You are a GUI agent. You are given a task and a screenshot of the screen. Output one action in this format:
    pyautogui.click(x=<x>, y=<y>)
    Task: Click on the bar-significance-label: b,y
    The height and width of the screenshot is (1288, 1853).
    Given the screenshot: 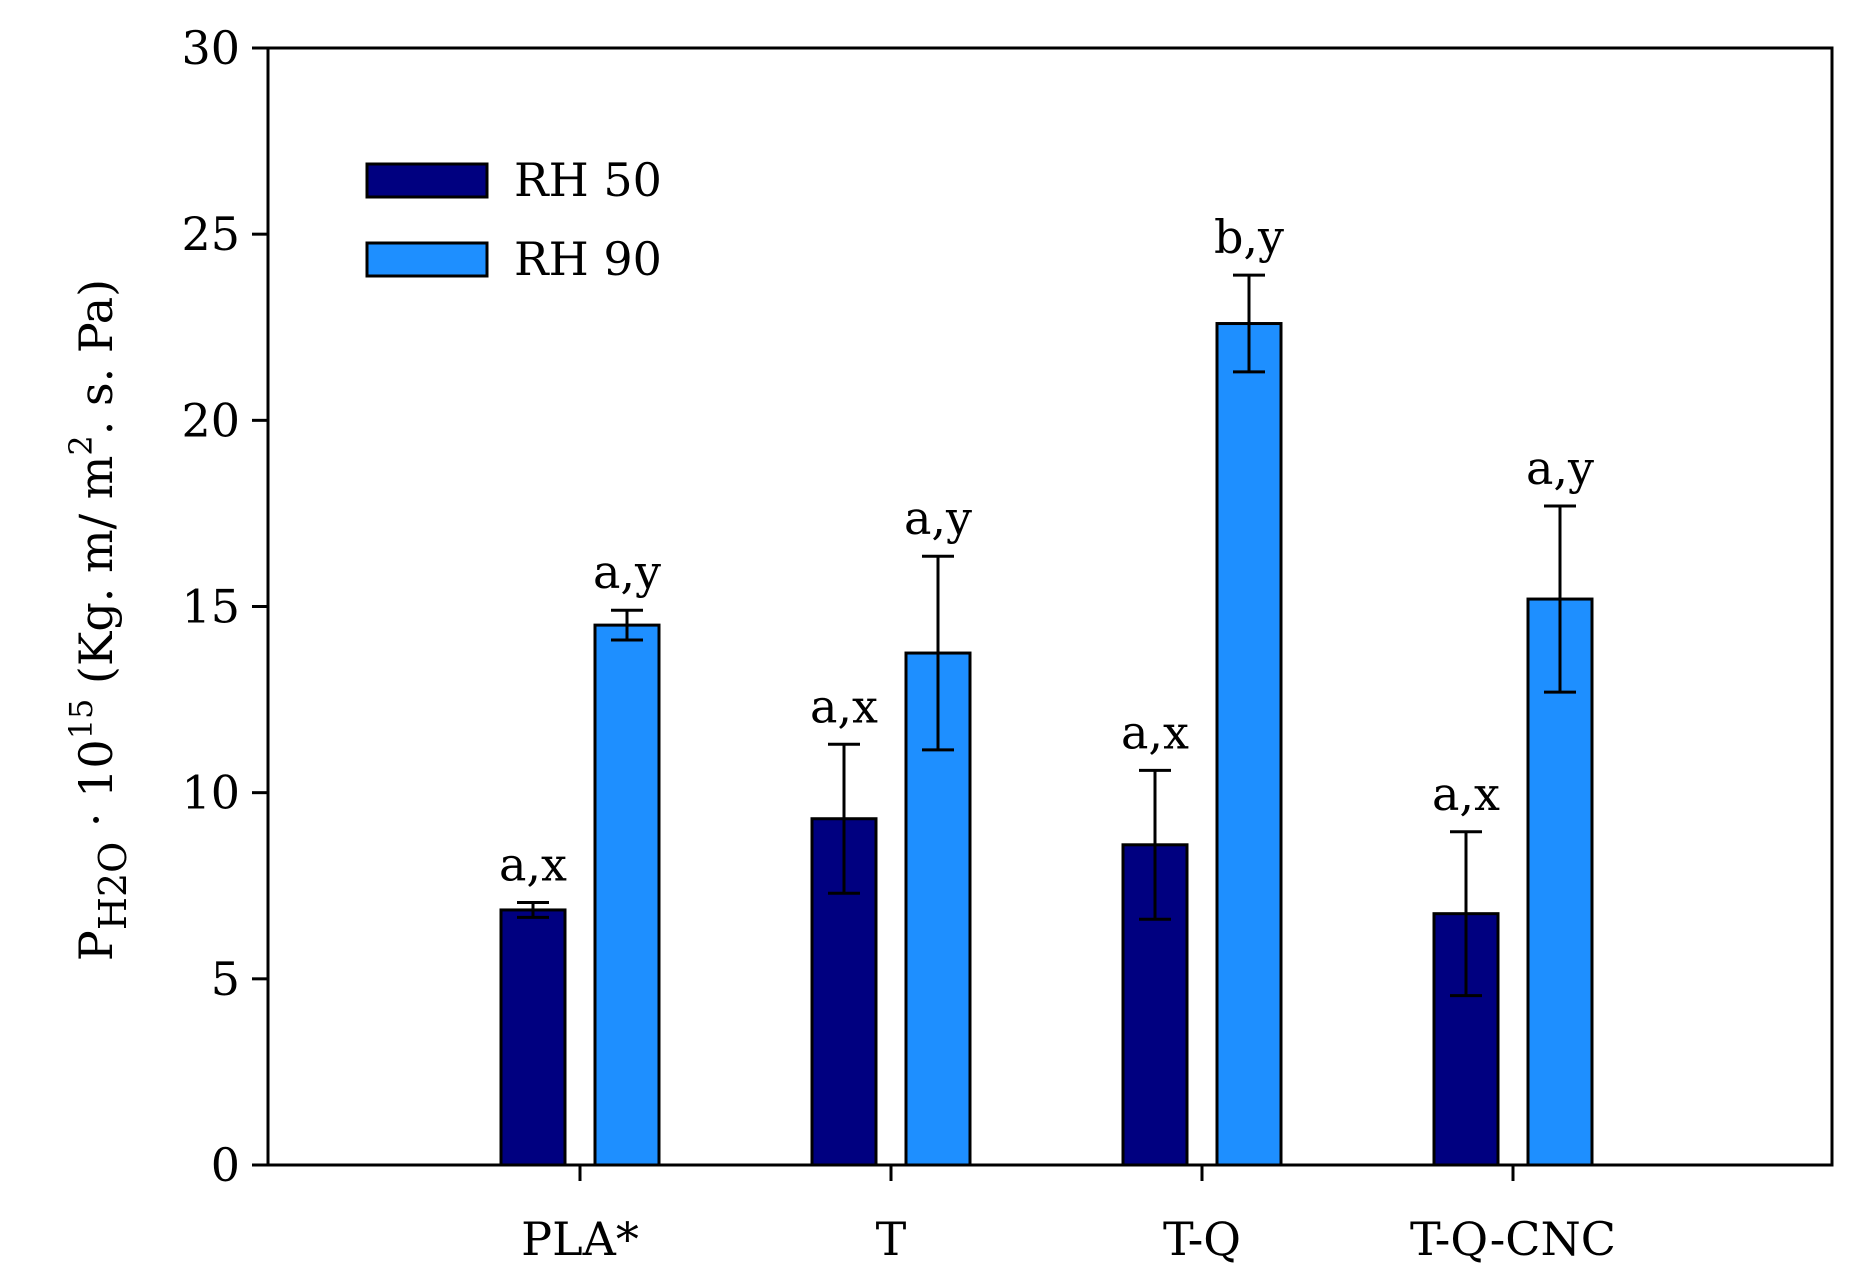 What is the action you would take?
    pyautogui.click(x=1249, y=237)
    